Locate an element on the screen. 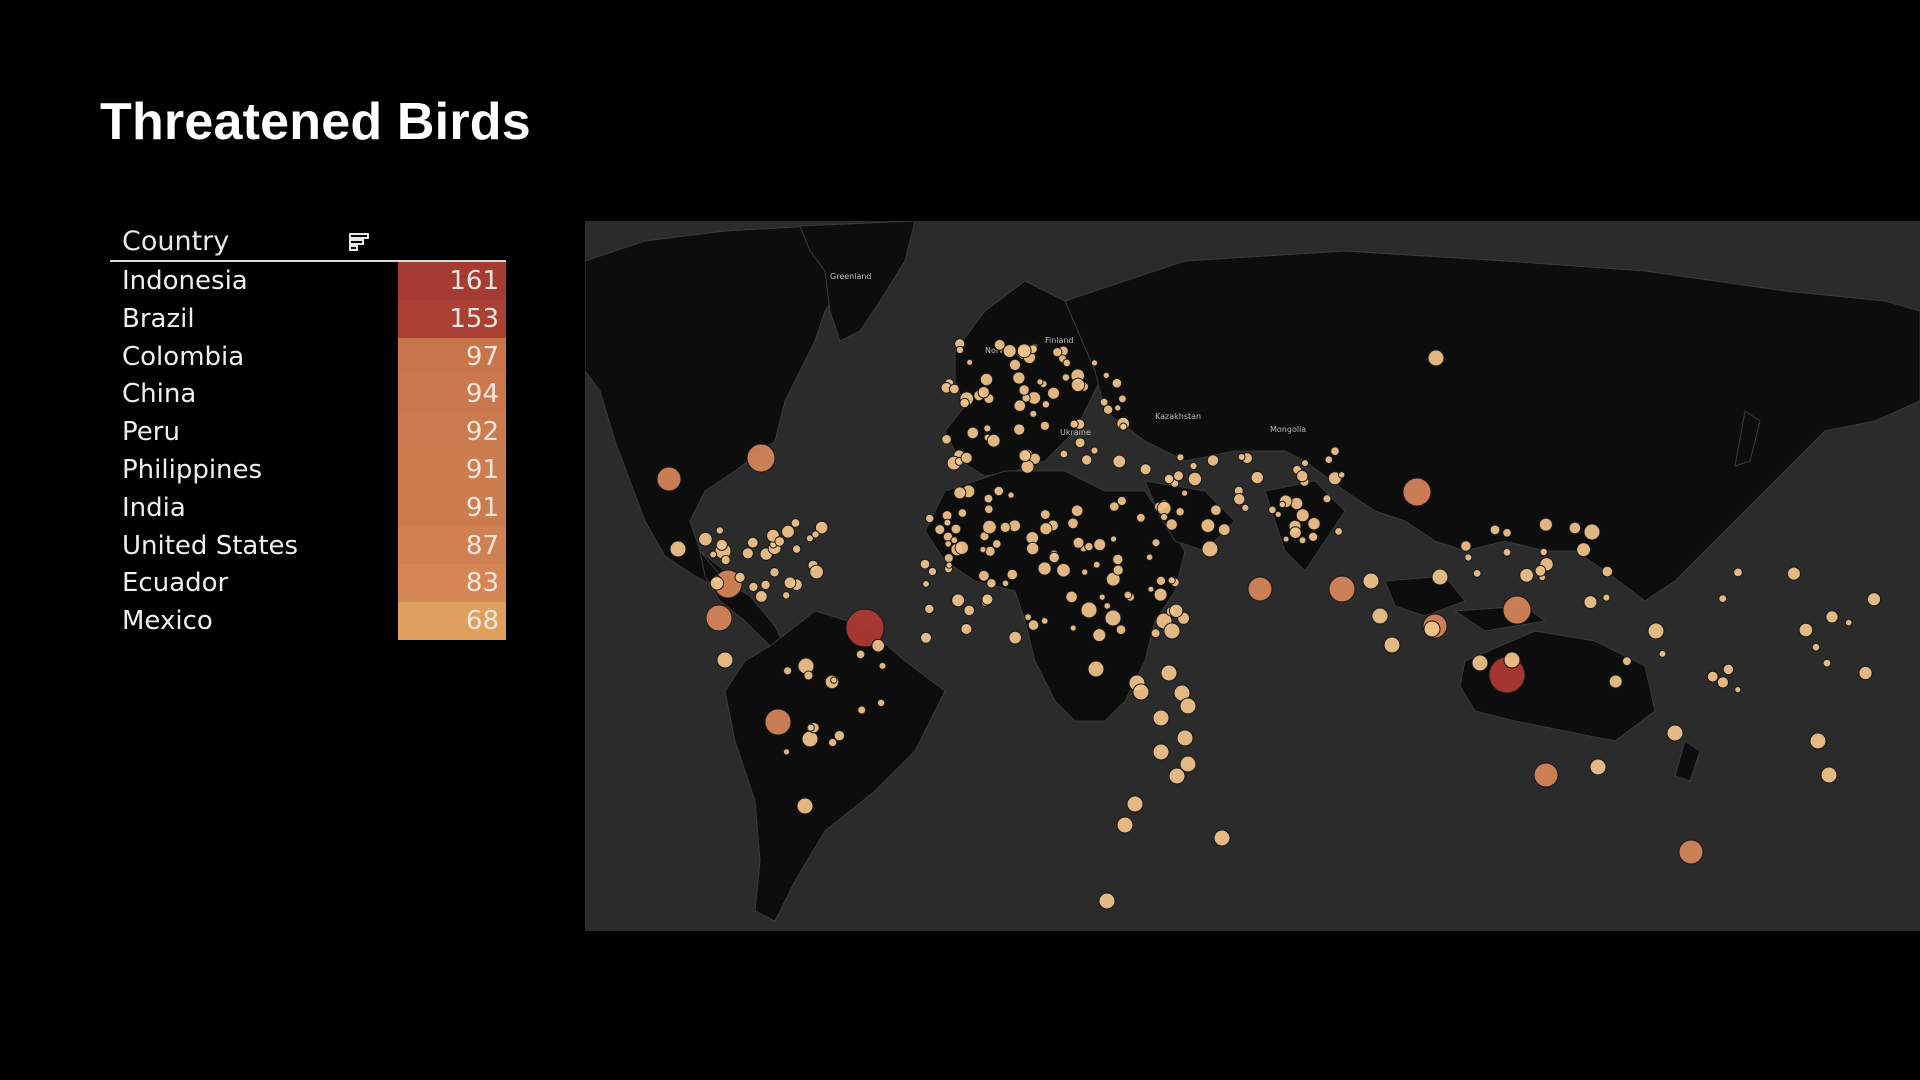 This screenshot has height=1080, width=1920. table-row: United States 87 is located at coordinates (308, 545).